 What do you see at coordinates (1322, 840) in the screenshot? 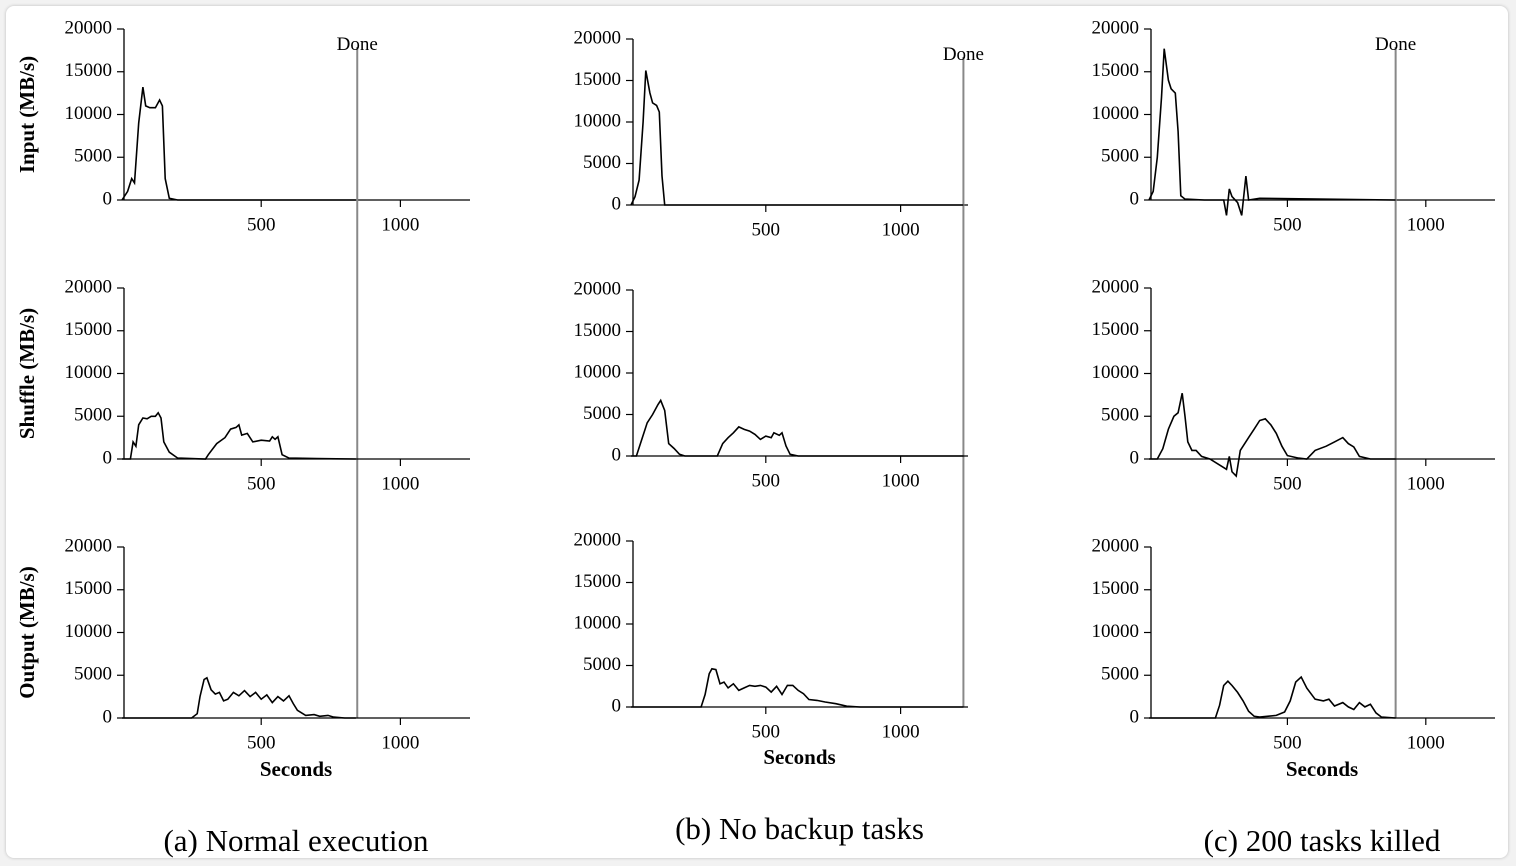
I see `caption: (c) 200 tasks killed` at bounding box center [1322, 840].